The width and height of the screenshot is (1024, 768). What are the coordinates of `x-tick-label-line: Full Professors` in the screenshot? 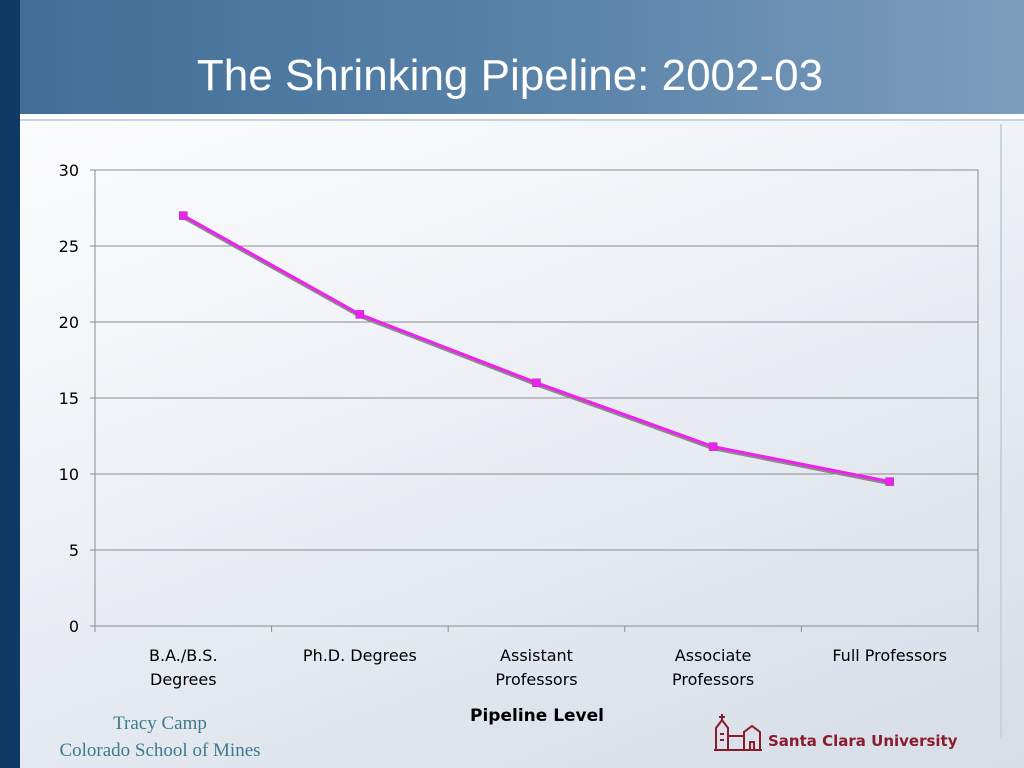 It's located at (890, 655).